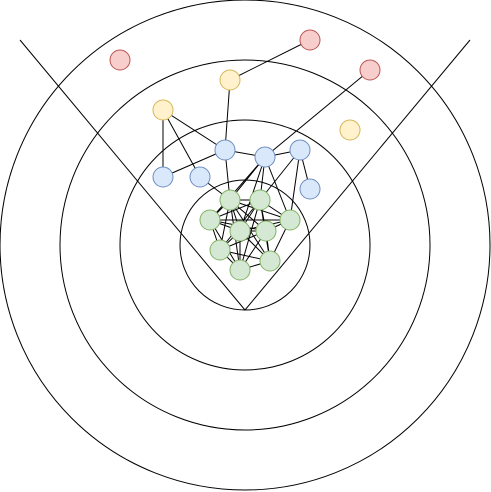 The image size is (491, 492). I want to click on green-nodes, so click(250, 235).